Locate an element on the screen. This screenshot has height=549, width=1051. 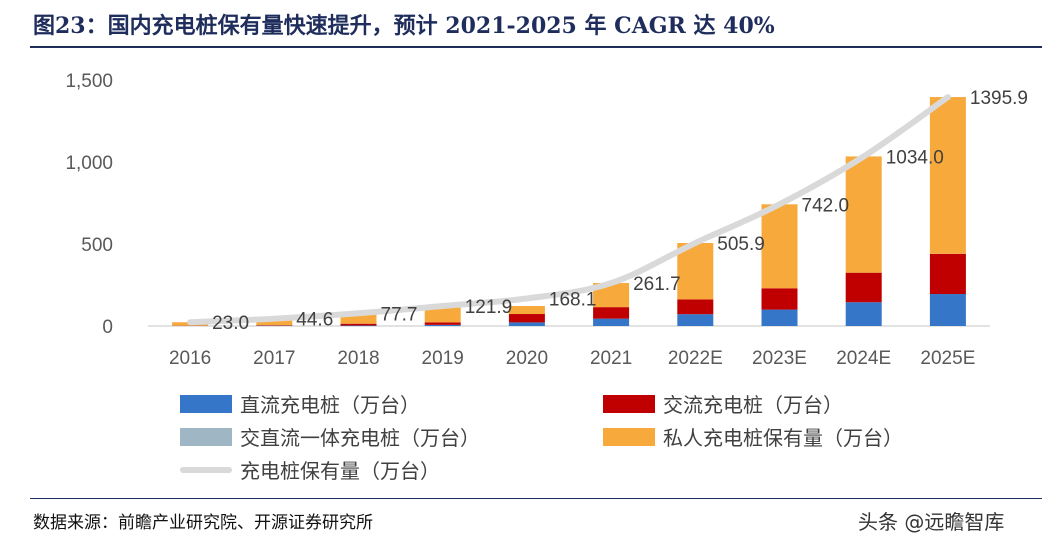
legend-item-total: 充电桩保有量（万台） is located at coordinates (310, 469).